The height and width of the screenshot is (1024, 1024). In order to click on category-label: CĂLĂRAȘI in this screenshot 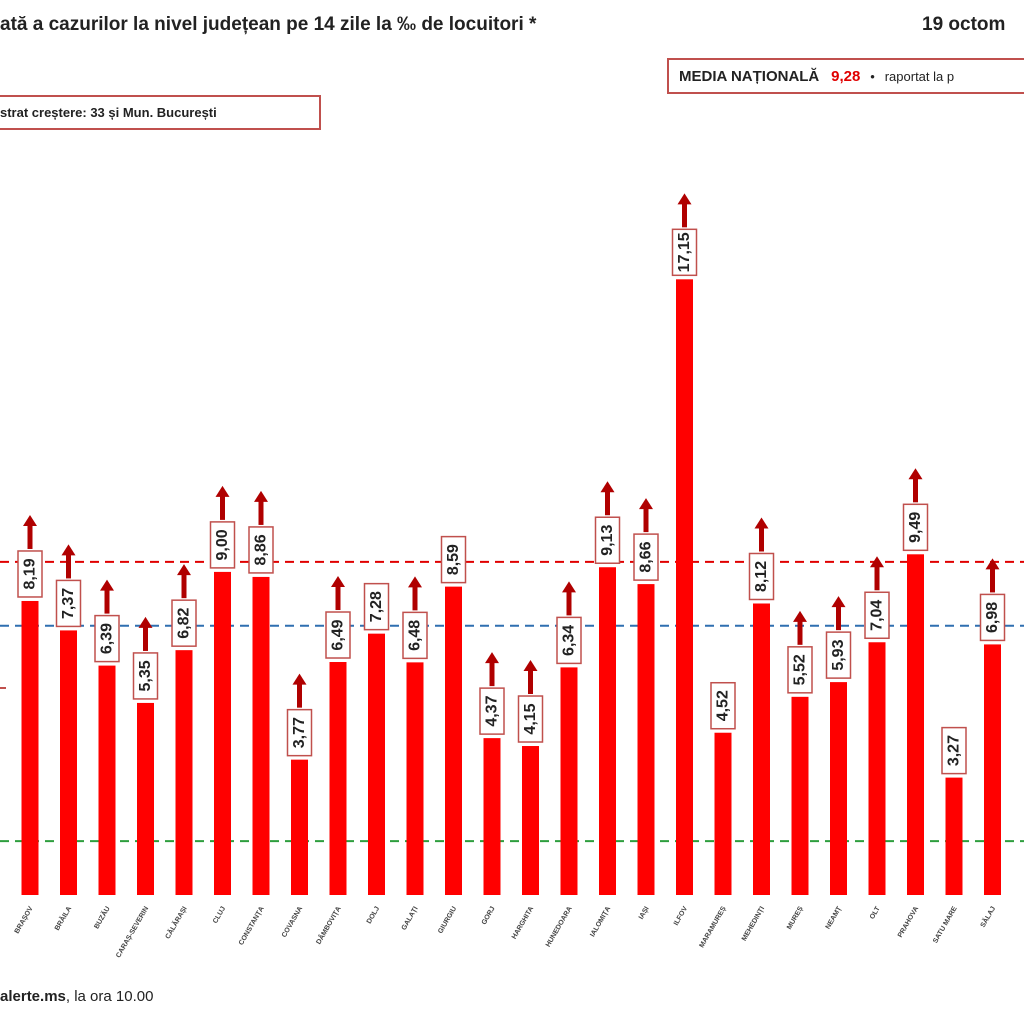, I will do `click(176, 922)`.